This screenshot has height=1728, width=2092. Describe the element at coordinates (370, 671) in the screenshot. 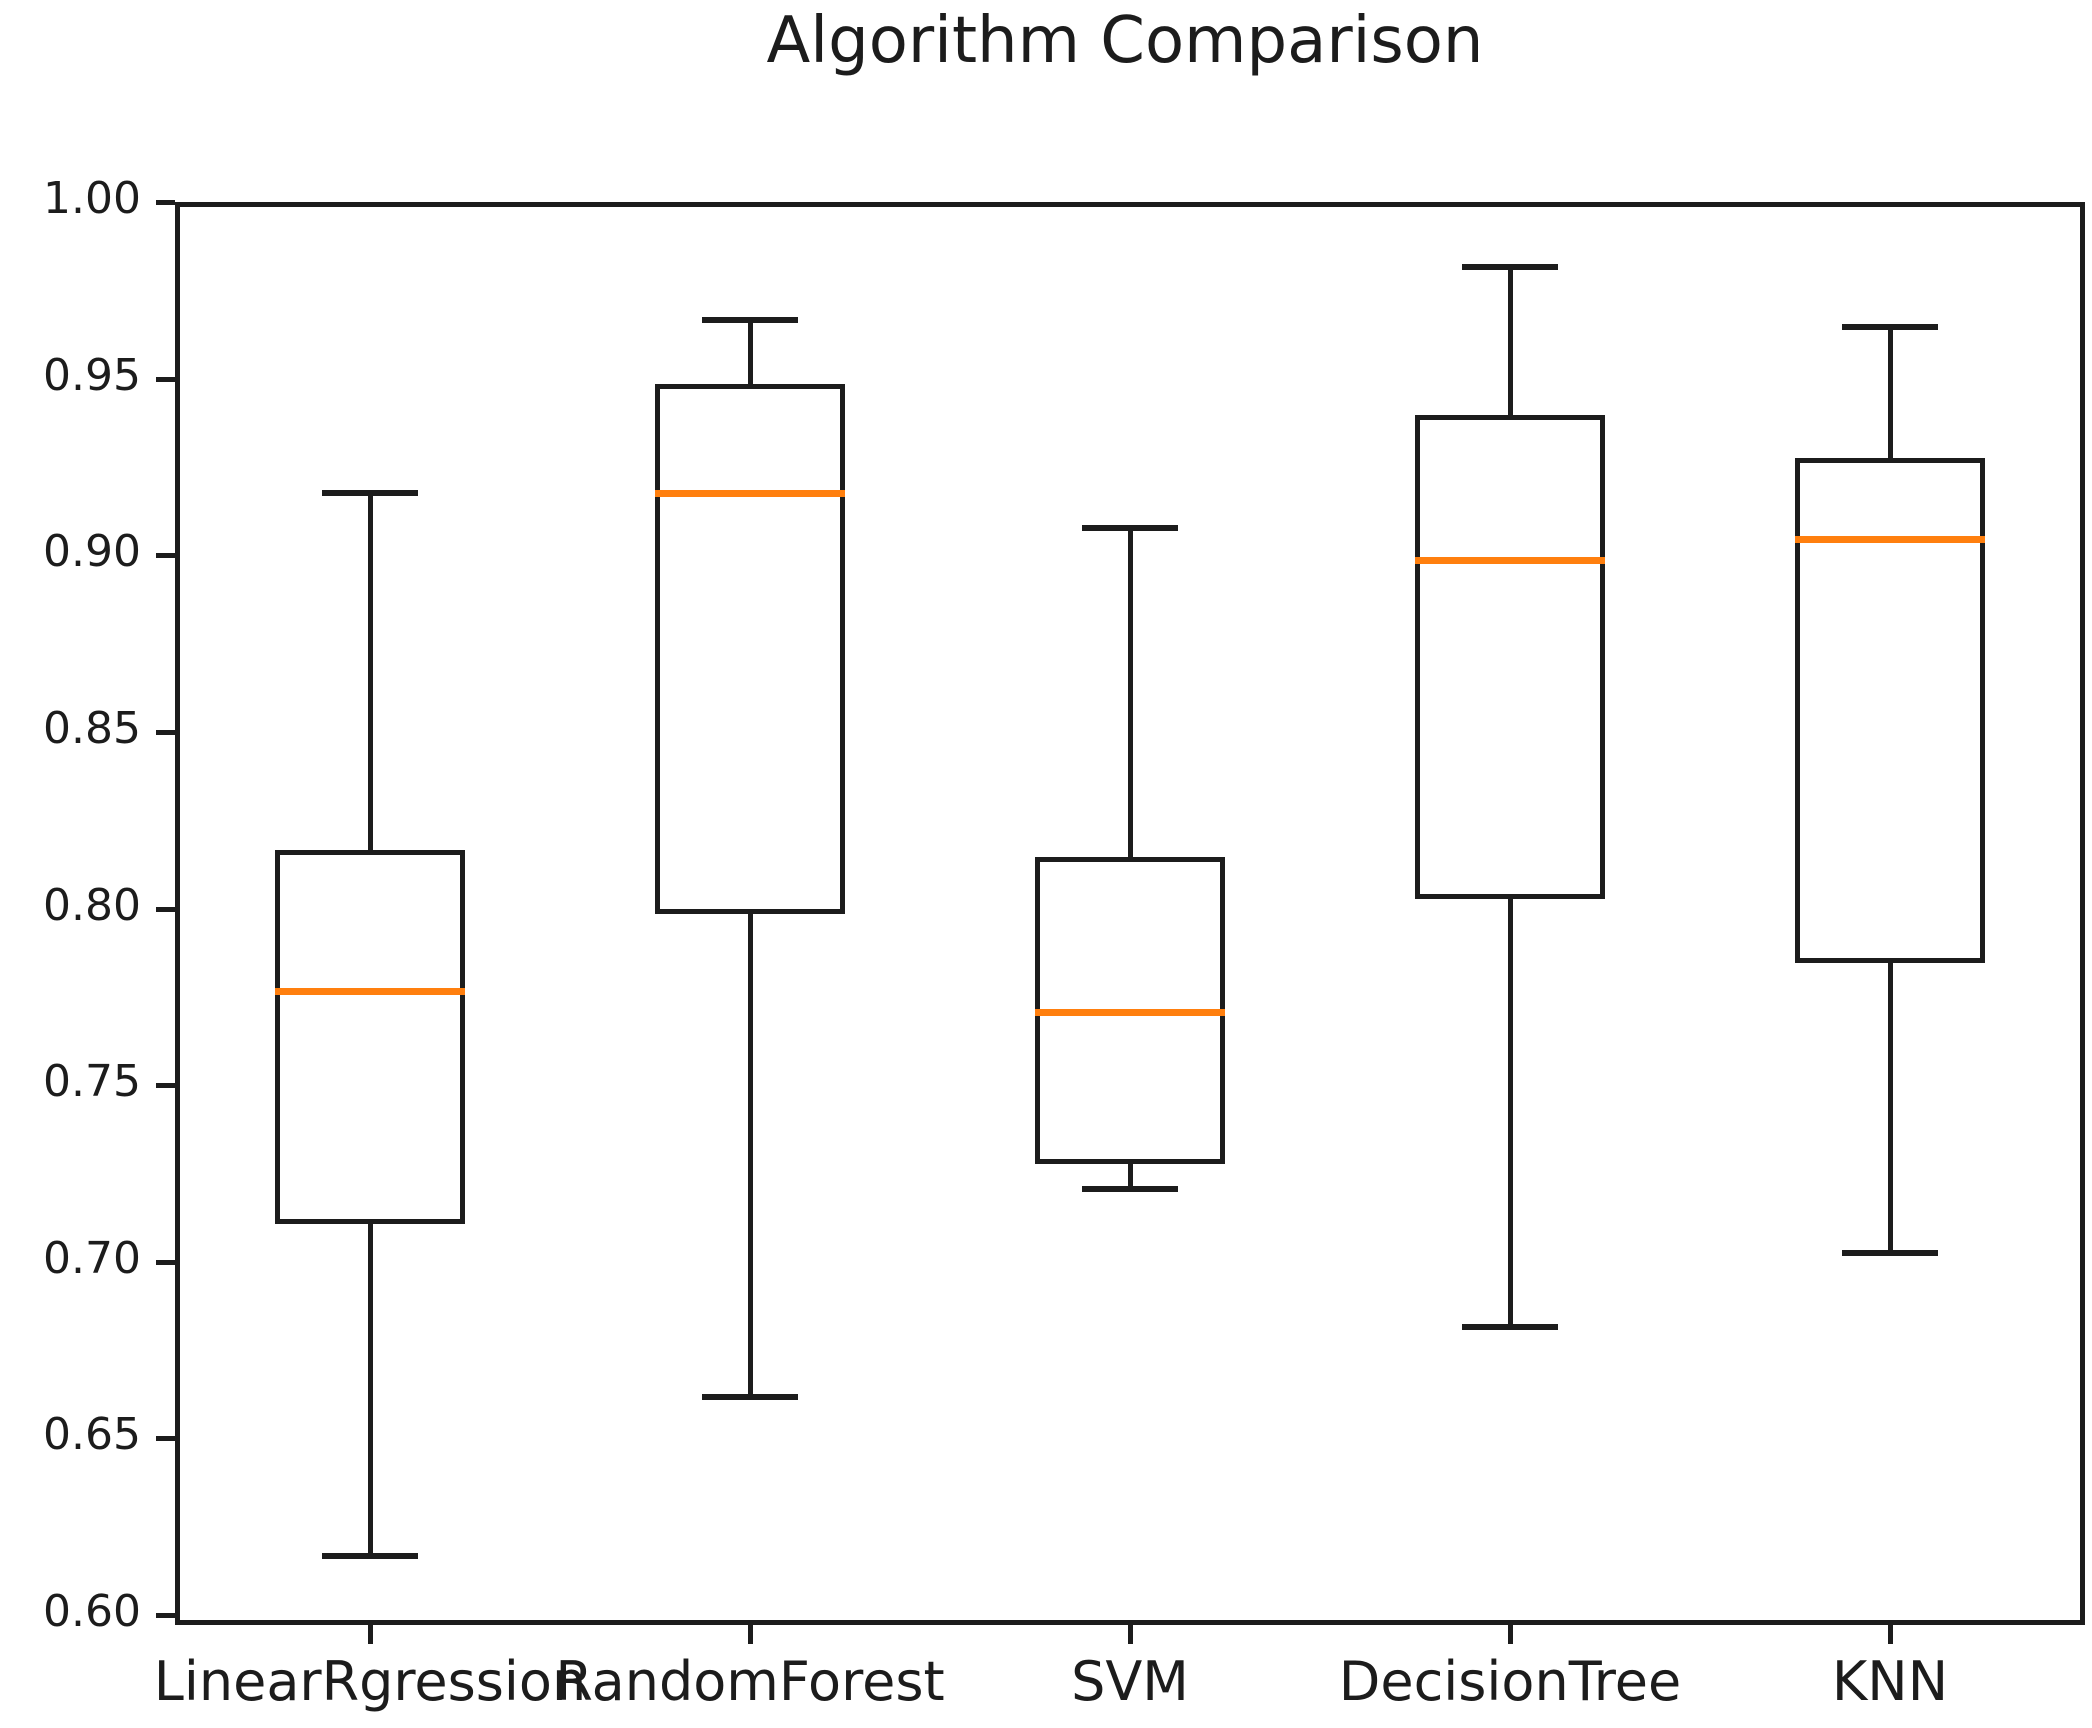

I see `whisker-upper-linearrgression` at that location.